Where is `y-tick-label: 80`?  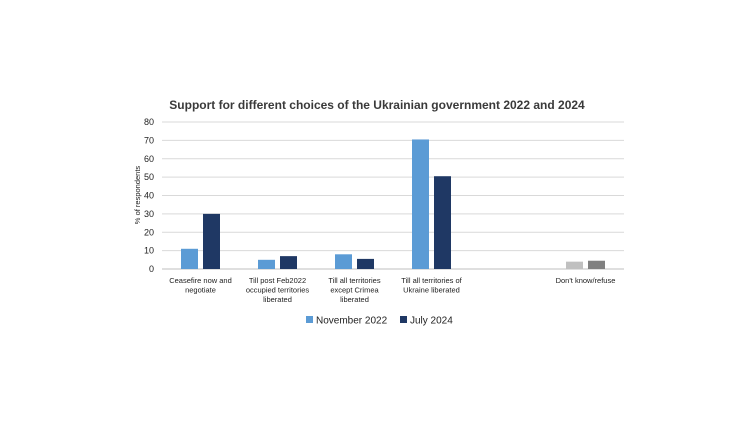 y-tick-label: 80 is located at coordinates (149, 122).